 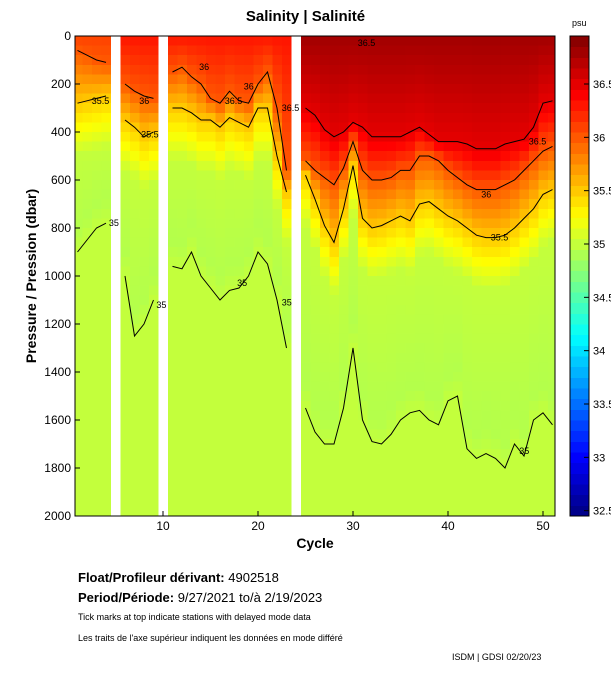 I want to click on float-id: 4902518, so click(x=253, y=577).